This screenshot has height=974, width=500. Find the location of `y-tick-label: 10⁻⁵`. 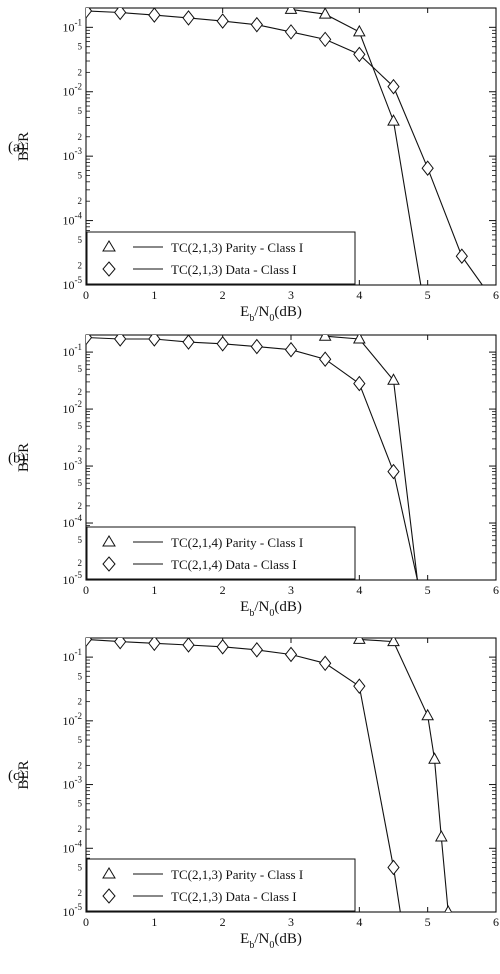

y-tick-label: 10⁻⁵ is located at coordinates (73, 283).